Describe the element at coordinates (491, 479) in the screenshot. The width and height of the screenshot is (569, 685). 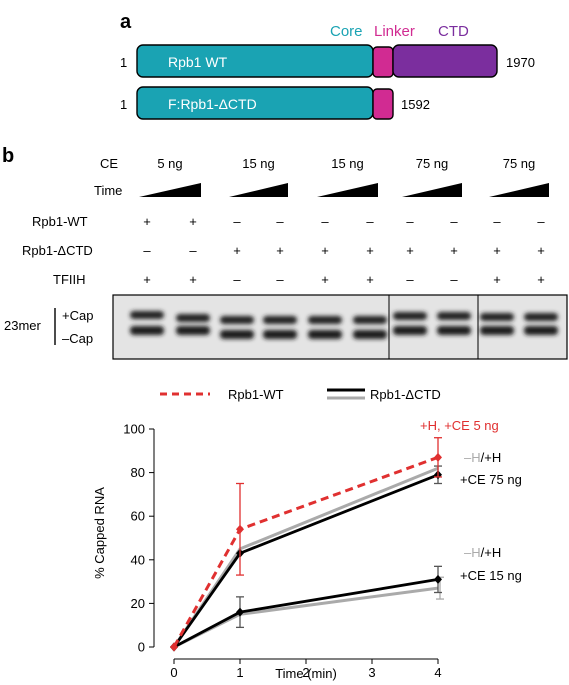
I see `annotation-ce75-ce: +CE 75 ng` at that location.